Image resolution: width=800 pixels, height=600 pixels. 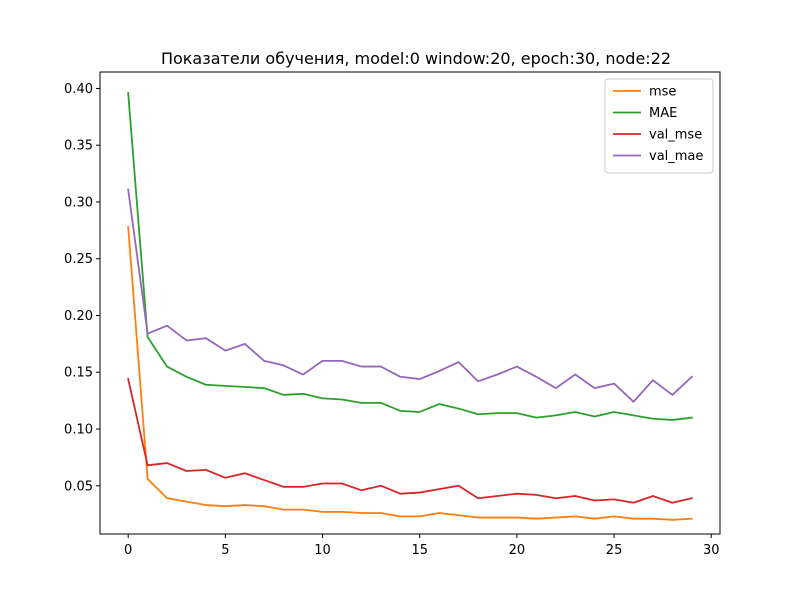 What do you see at coordinates (614, 550) in the screenshot?
I see `x-tick-label: 25` at bounding box center [614, 550].